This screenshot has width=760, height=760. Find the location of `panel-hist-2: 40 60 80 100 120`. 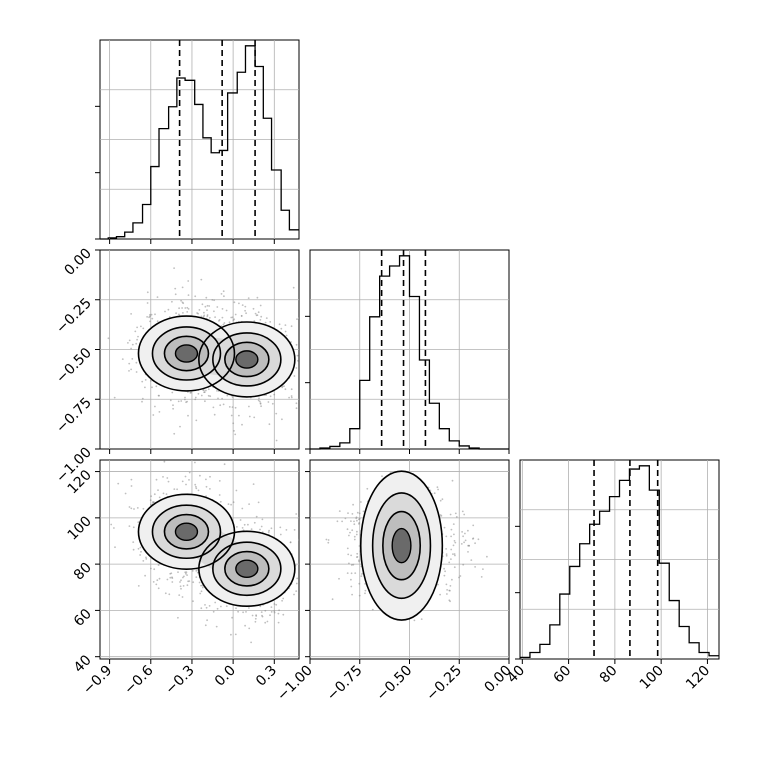

panel-hist-2: 40 60 80 100 120 is located at coordinates (612, 576).